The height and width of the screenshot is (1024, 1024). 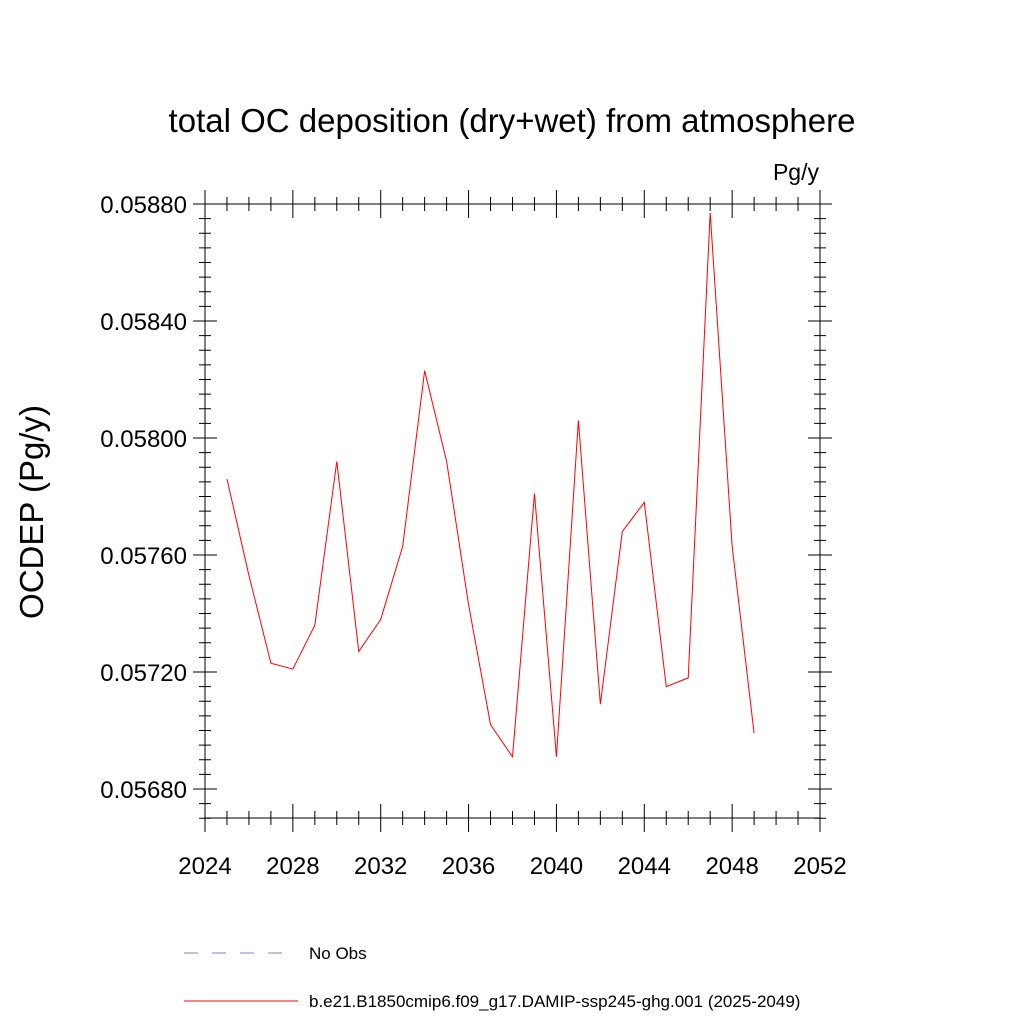 What do you see at coordinates (556, 866) in the screenshot?
I see `x-tick-label: 2040` at bounding box center [556, 866].